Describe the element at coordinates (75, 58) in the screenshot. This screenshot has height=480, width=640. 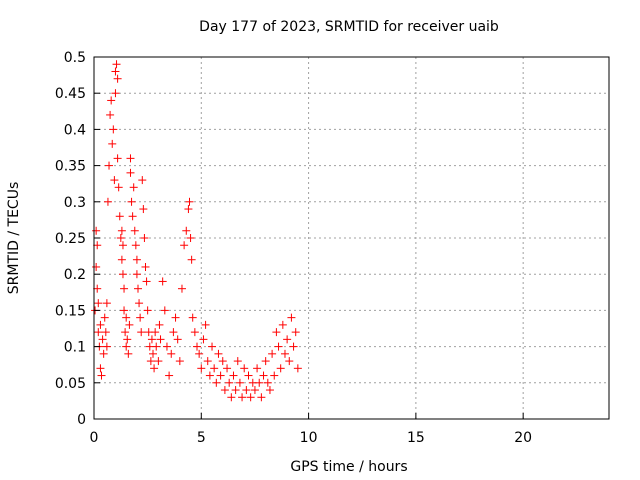
I see `y-tick-label: 0.5` at that location.